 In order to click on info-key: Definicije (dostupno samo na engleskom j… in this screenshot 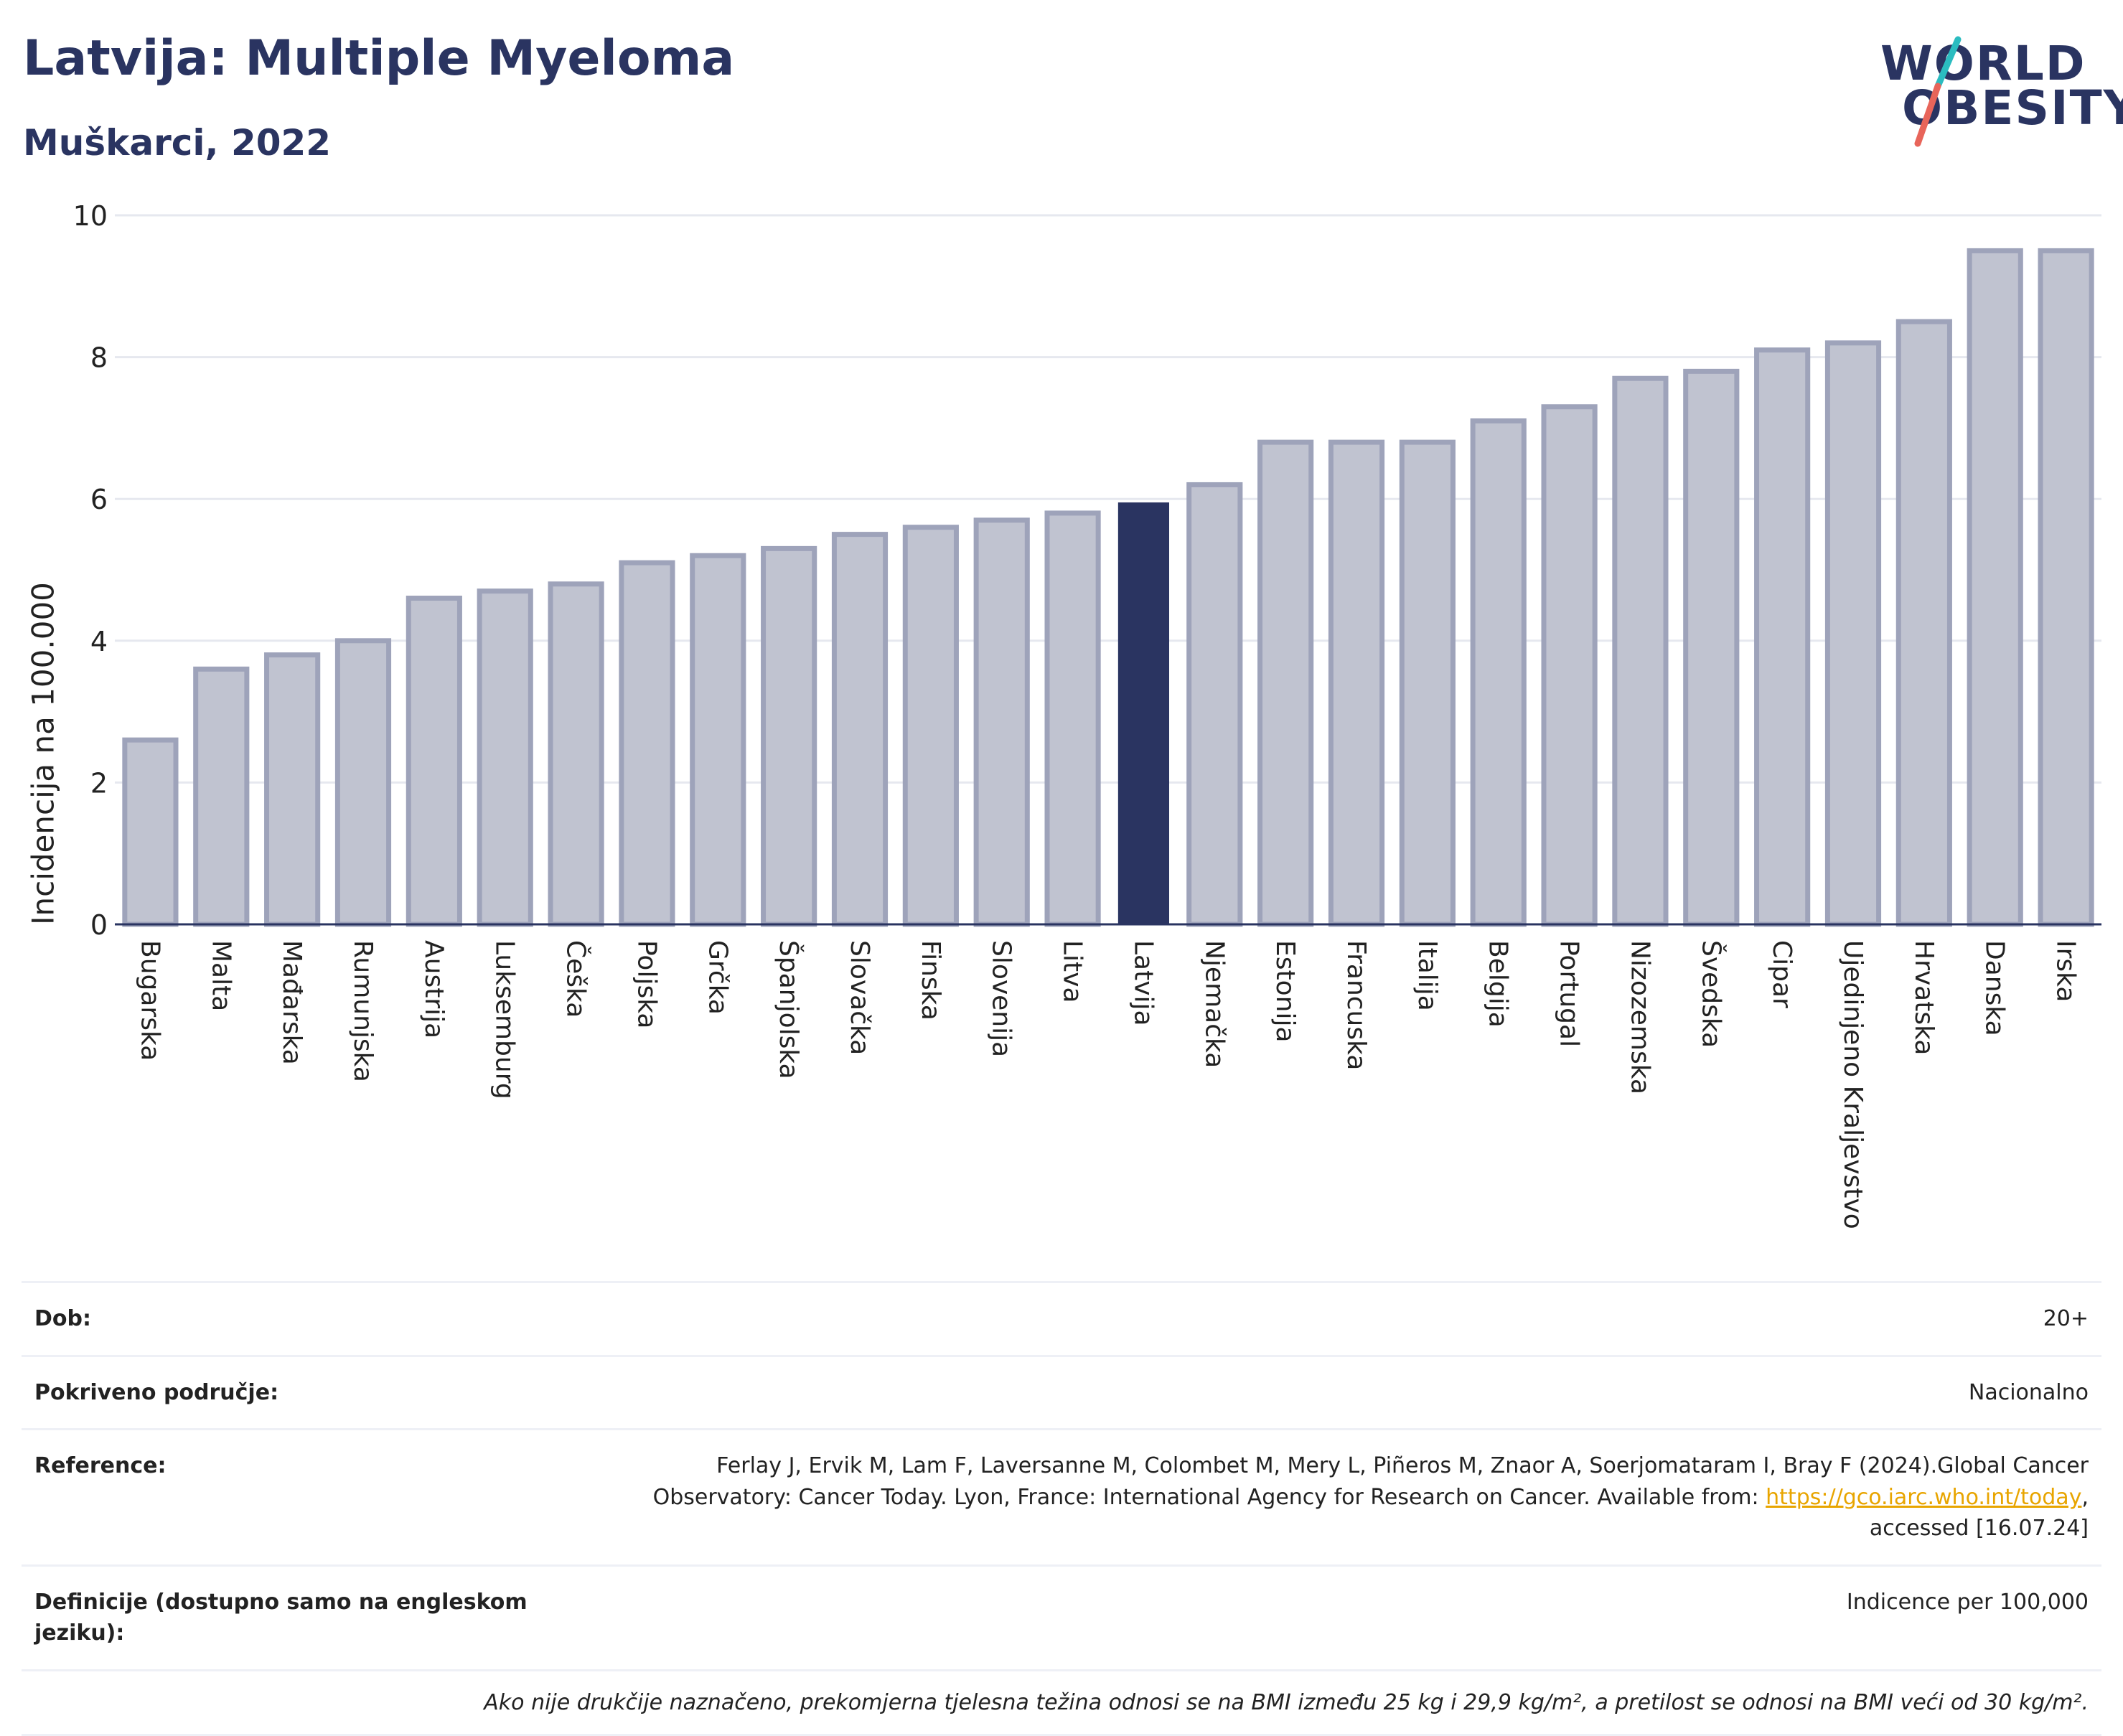, I will do `click(281, 1617)`.